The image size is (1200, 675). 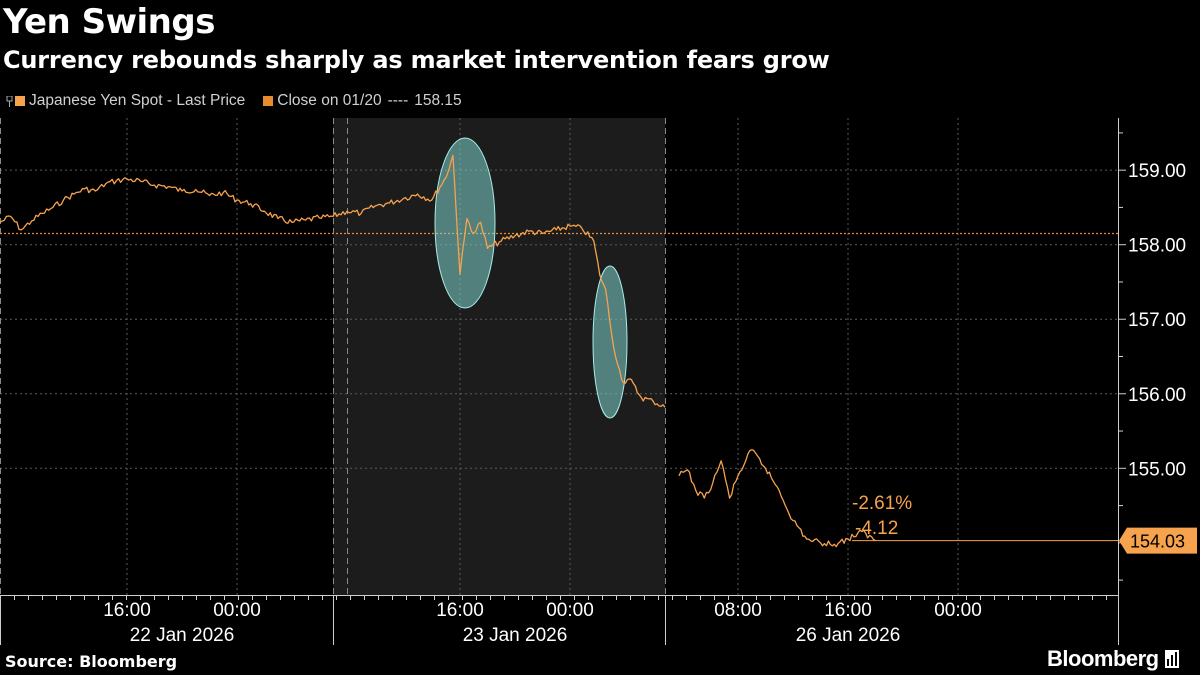 I want to click on y-tick-label: 159.00, so click(x=1157, y=171).